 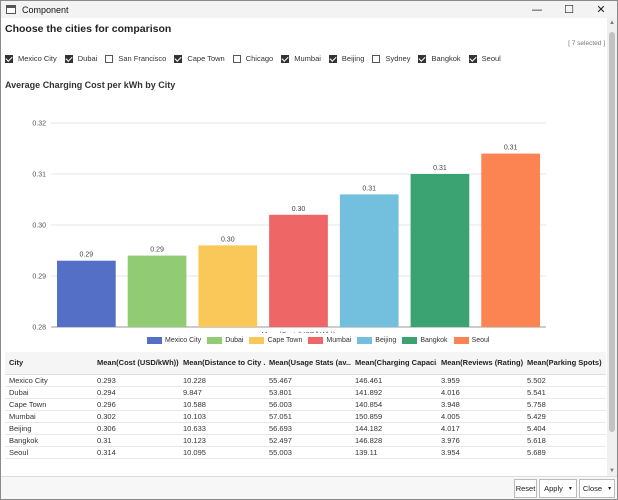 What do you see at coordinates (612, 232) in the screenshot?
I see `scroll-thumb` at bounding box center [612, 232].